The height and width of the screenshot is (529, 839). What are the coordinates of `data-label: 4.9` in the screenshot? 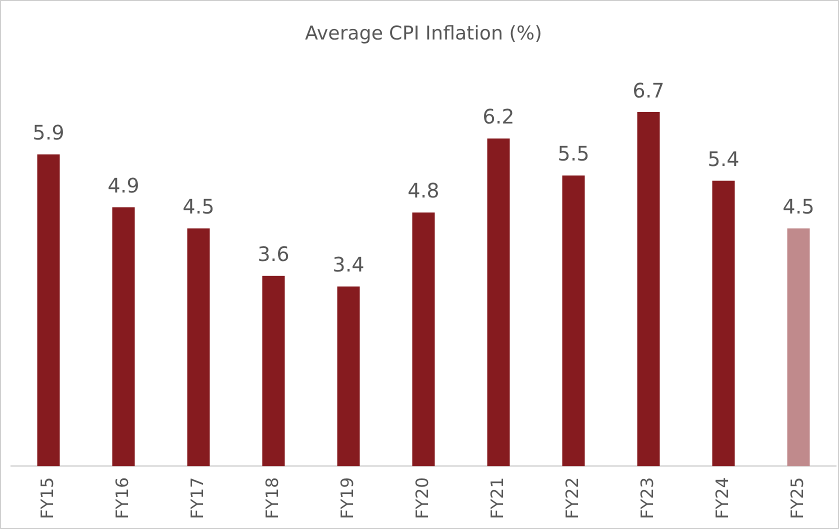 It's located at (124, 185).